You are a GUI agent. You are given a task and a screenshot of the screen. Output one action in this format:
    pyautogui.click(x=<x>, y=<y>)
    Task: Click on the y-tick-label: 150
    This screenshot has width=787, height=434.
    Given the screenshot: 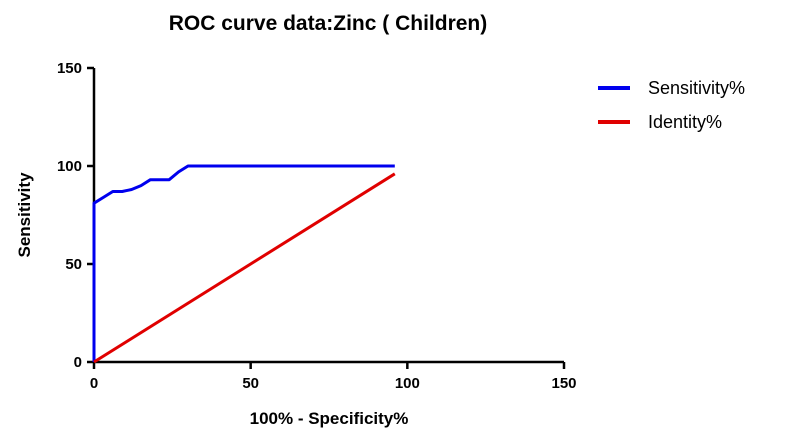 What is the action you would take?
    pyautogui.click(x=69, y=68)
    